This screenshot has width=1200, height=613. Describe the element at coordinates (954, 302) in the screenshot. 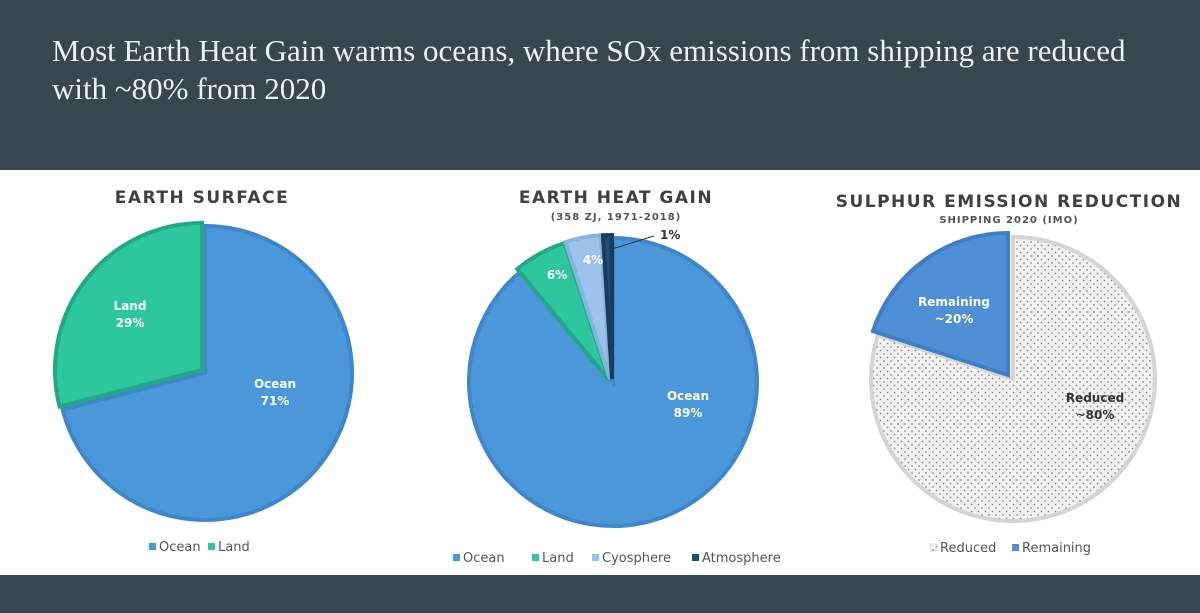

I see `slice-label-remaining: Remaining` at that location.